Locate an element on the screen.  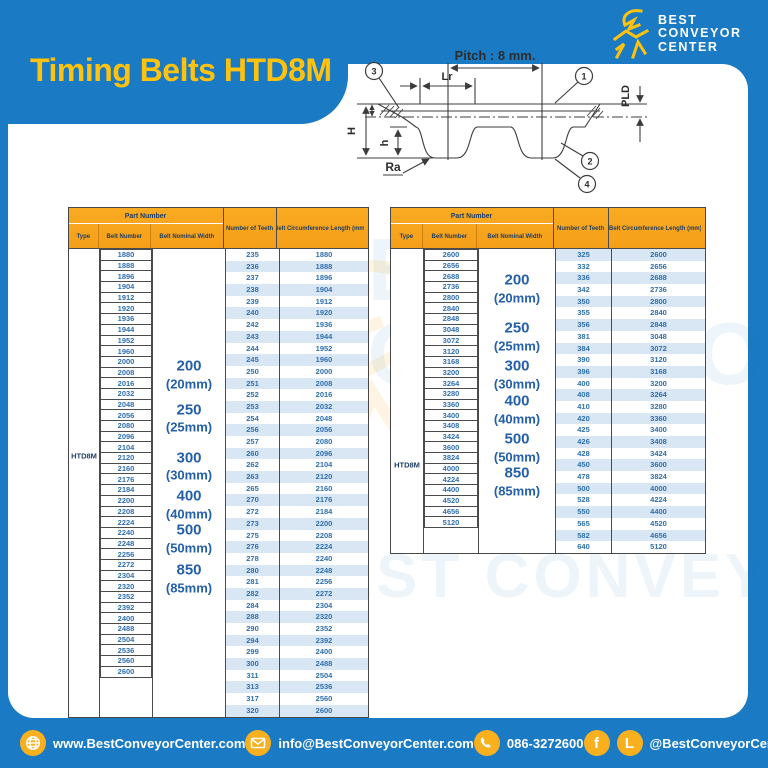
width-group-label: 500 (50mm) is located at coordinates (189, 538).